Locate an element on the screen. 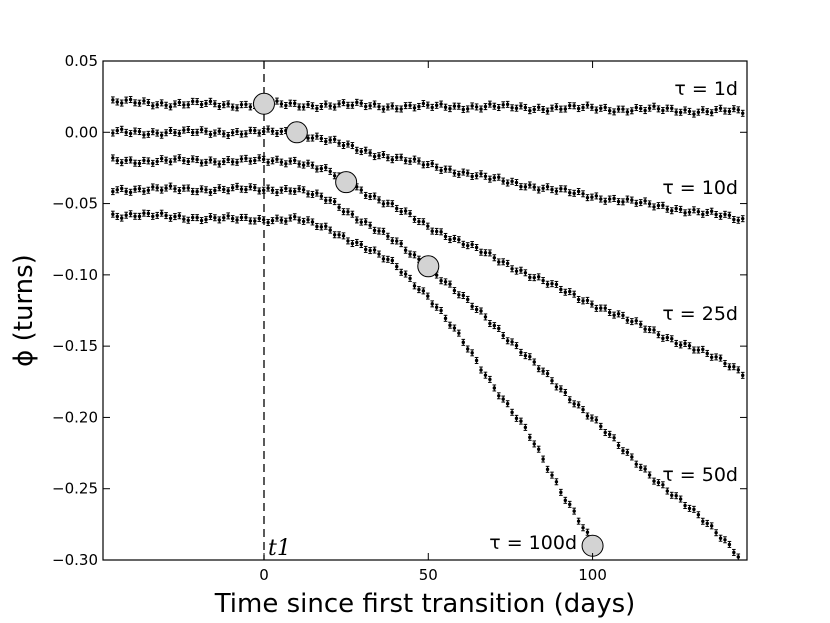 The height and width of the screenshot is (623, 830). transition-marker is located at coordinates (428, 266).